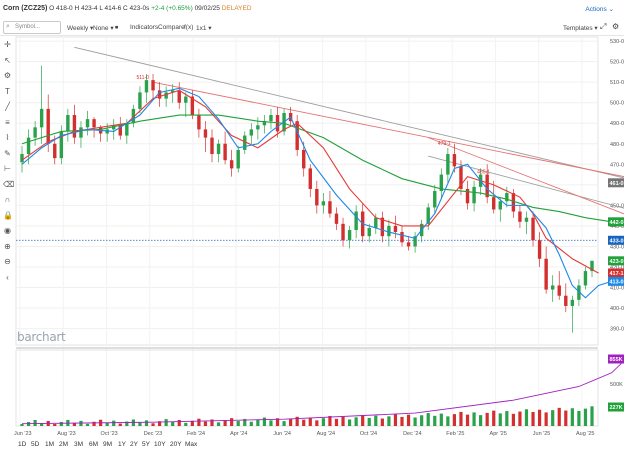  Describe the element at coordinates (191, 444) in the screenshot. I see `period-max: Max` at that location.